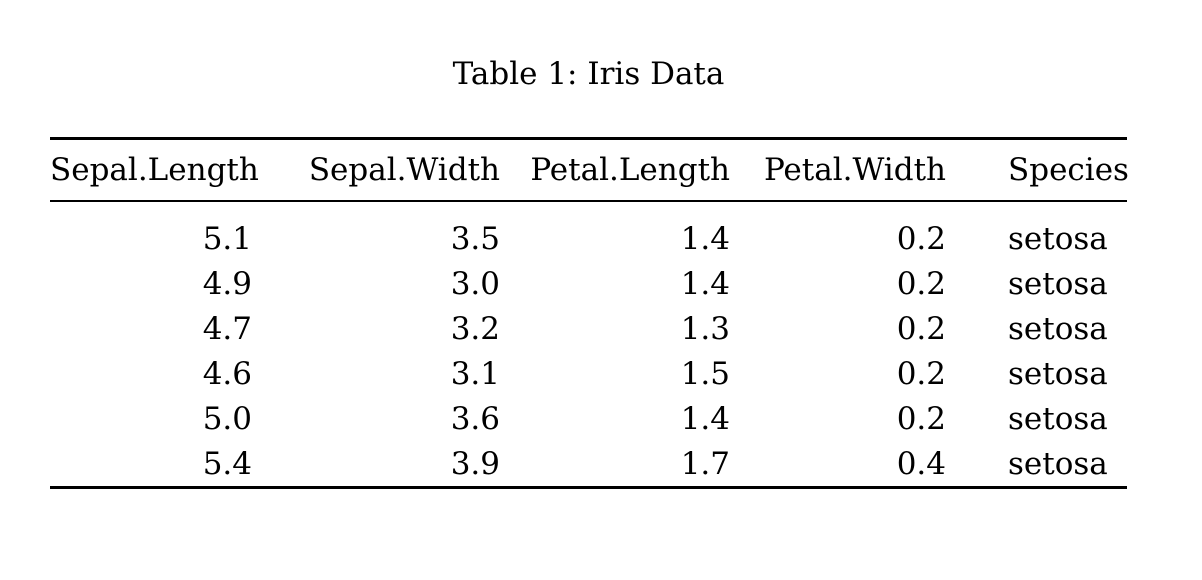 The height and width of the screenshot is (580, 1202). What do you see at coordinates (705, 373) in the screenshot?
I see `table-cell: 1.5` at bounding box center [705, 373].